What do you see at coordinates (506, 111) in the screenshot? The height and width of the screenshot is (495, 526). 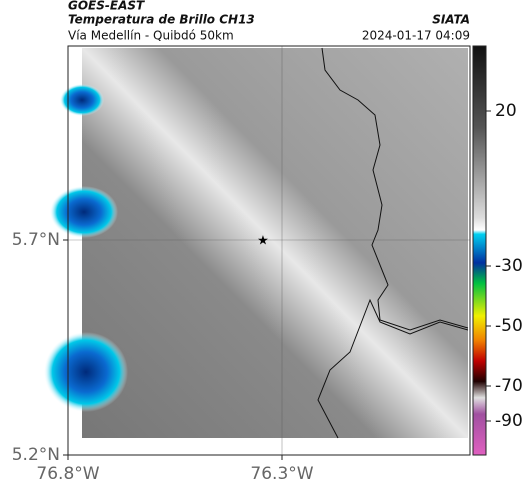 I see `colorbar-tick-label: 20` at bounding box center [506, 111].